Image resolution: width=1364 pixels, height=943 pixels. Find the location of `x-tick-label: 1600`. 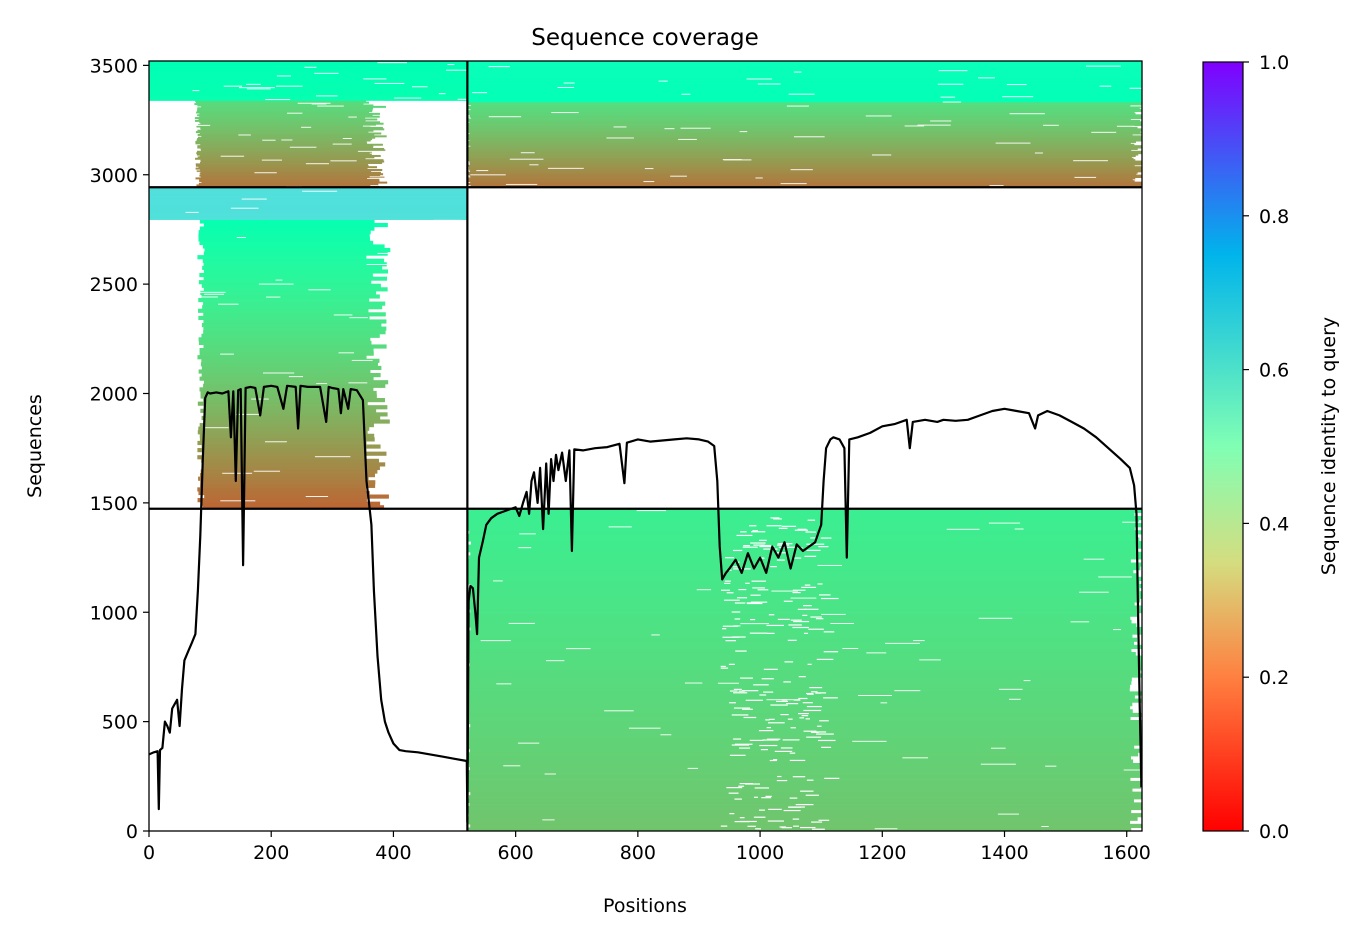

x-tick-label: 1600 is located at coordinates (1127, 853).